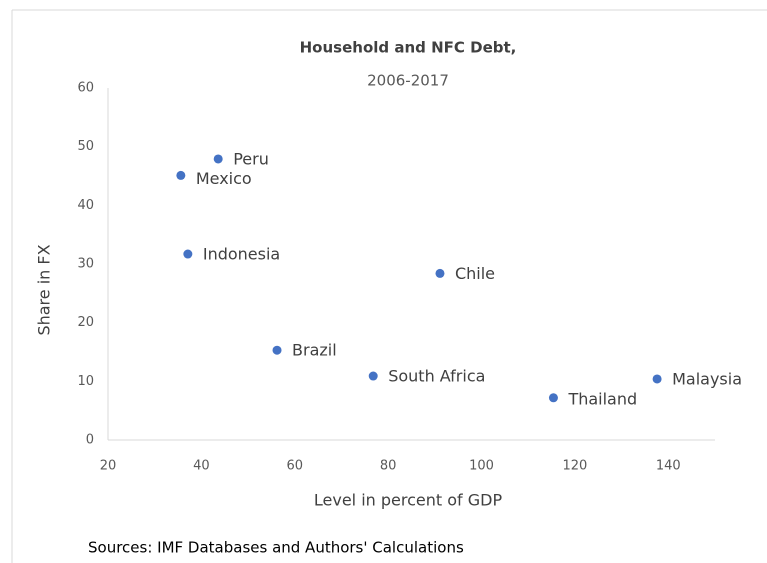 Image resolution: width=767 pixels, height=563 pixels. I want to click on chart-subtitle: 2006-2017, so click(408, 81).